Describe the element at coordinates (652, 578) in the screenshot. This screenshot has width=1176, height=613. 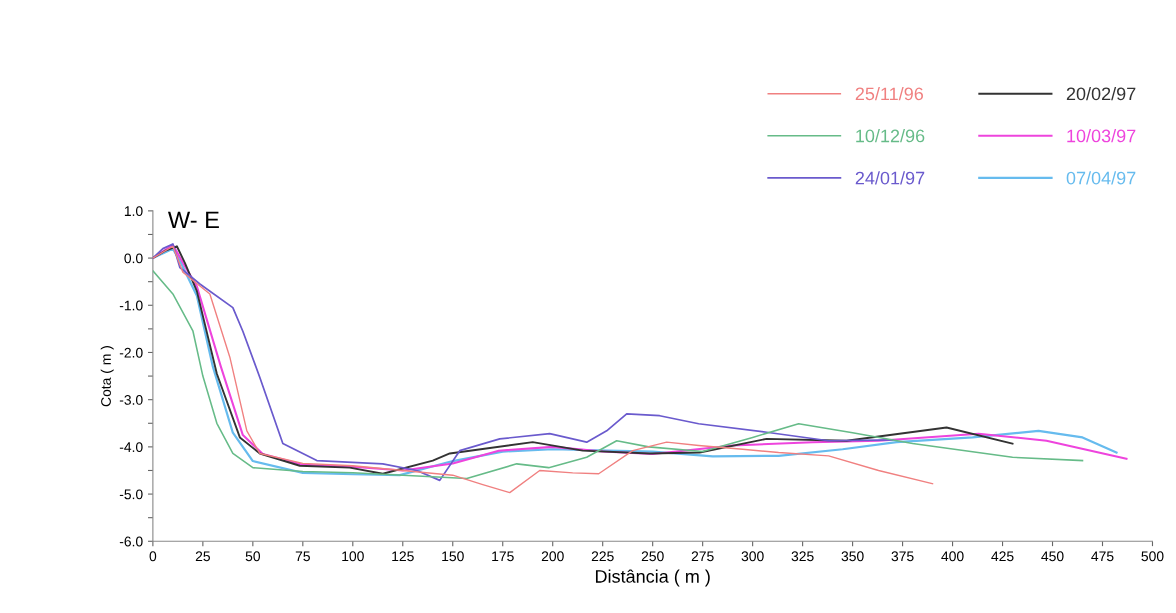
I see `x-axis-title: Distância ( m )` at that location.